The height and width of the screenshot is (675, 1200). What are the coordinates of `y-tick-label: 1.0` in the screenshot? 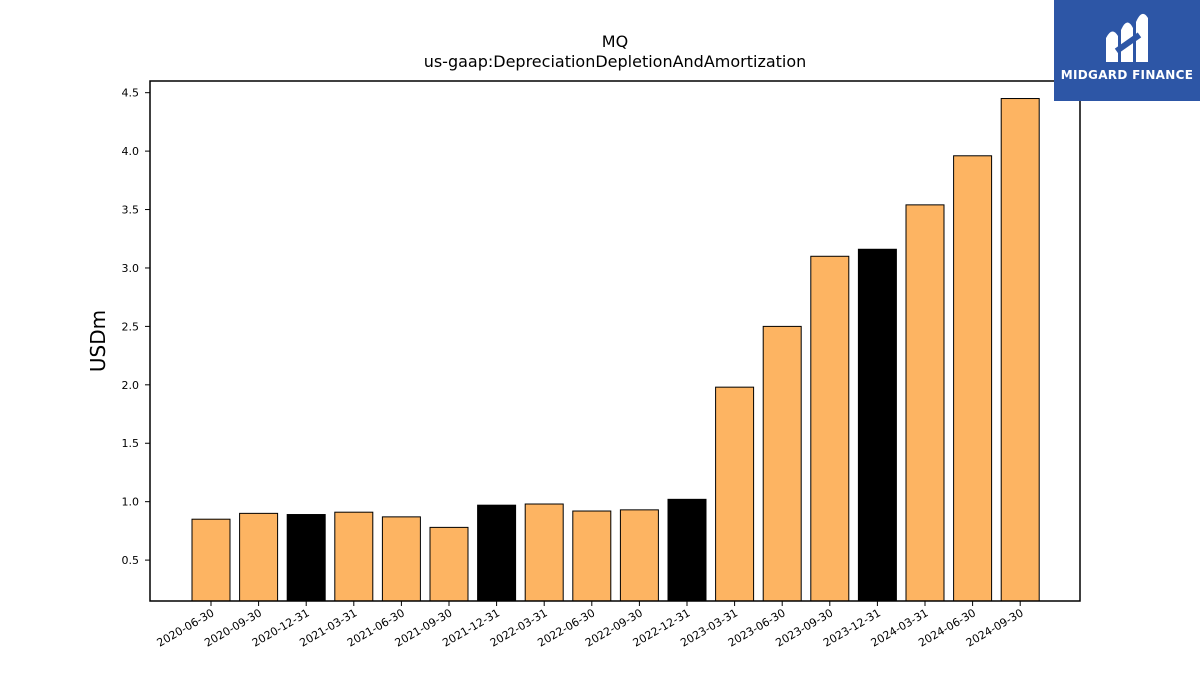 It's located at (131, 502).